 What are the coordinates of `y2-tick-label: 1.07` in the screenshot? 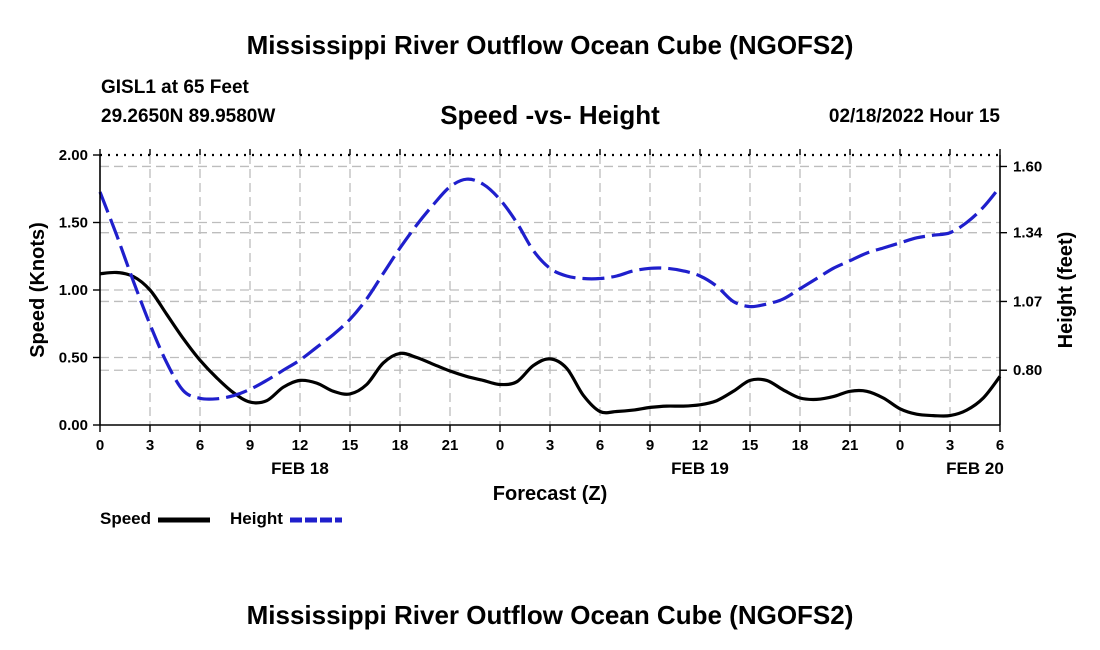 It's located at (1027, 301).